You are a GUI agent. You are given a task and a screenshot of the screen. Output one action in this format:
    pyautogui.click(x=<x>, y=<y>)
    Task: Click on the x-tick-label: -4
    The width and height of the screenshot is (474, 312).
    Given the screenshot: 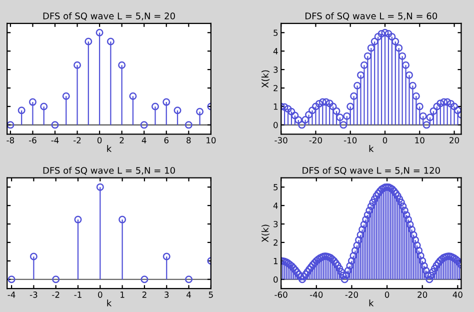 What is the action you would take?
    pyautogui.click(x=55, y=140)
    